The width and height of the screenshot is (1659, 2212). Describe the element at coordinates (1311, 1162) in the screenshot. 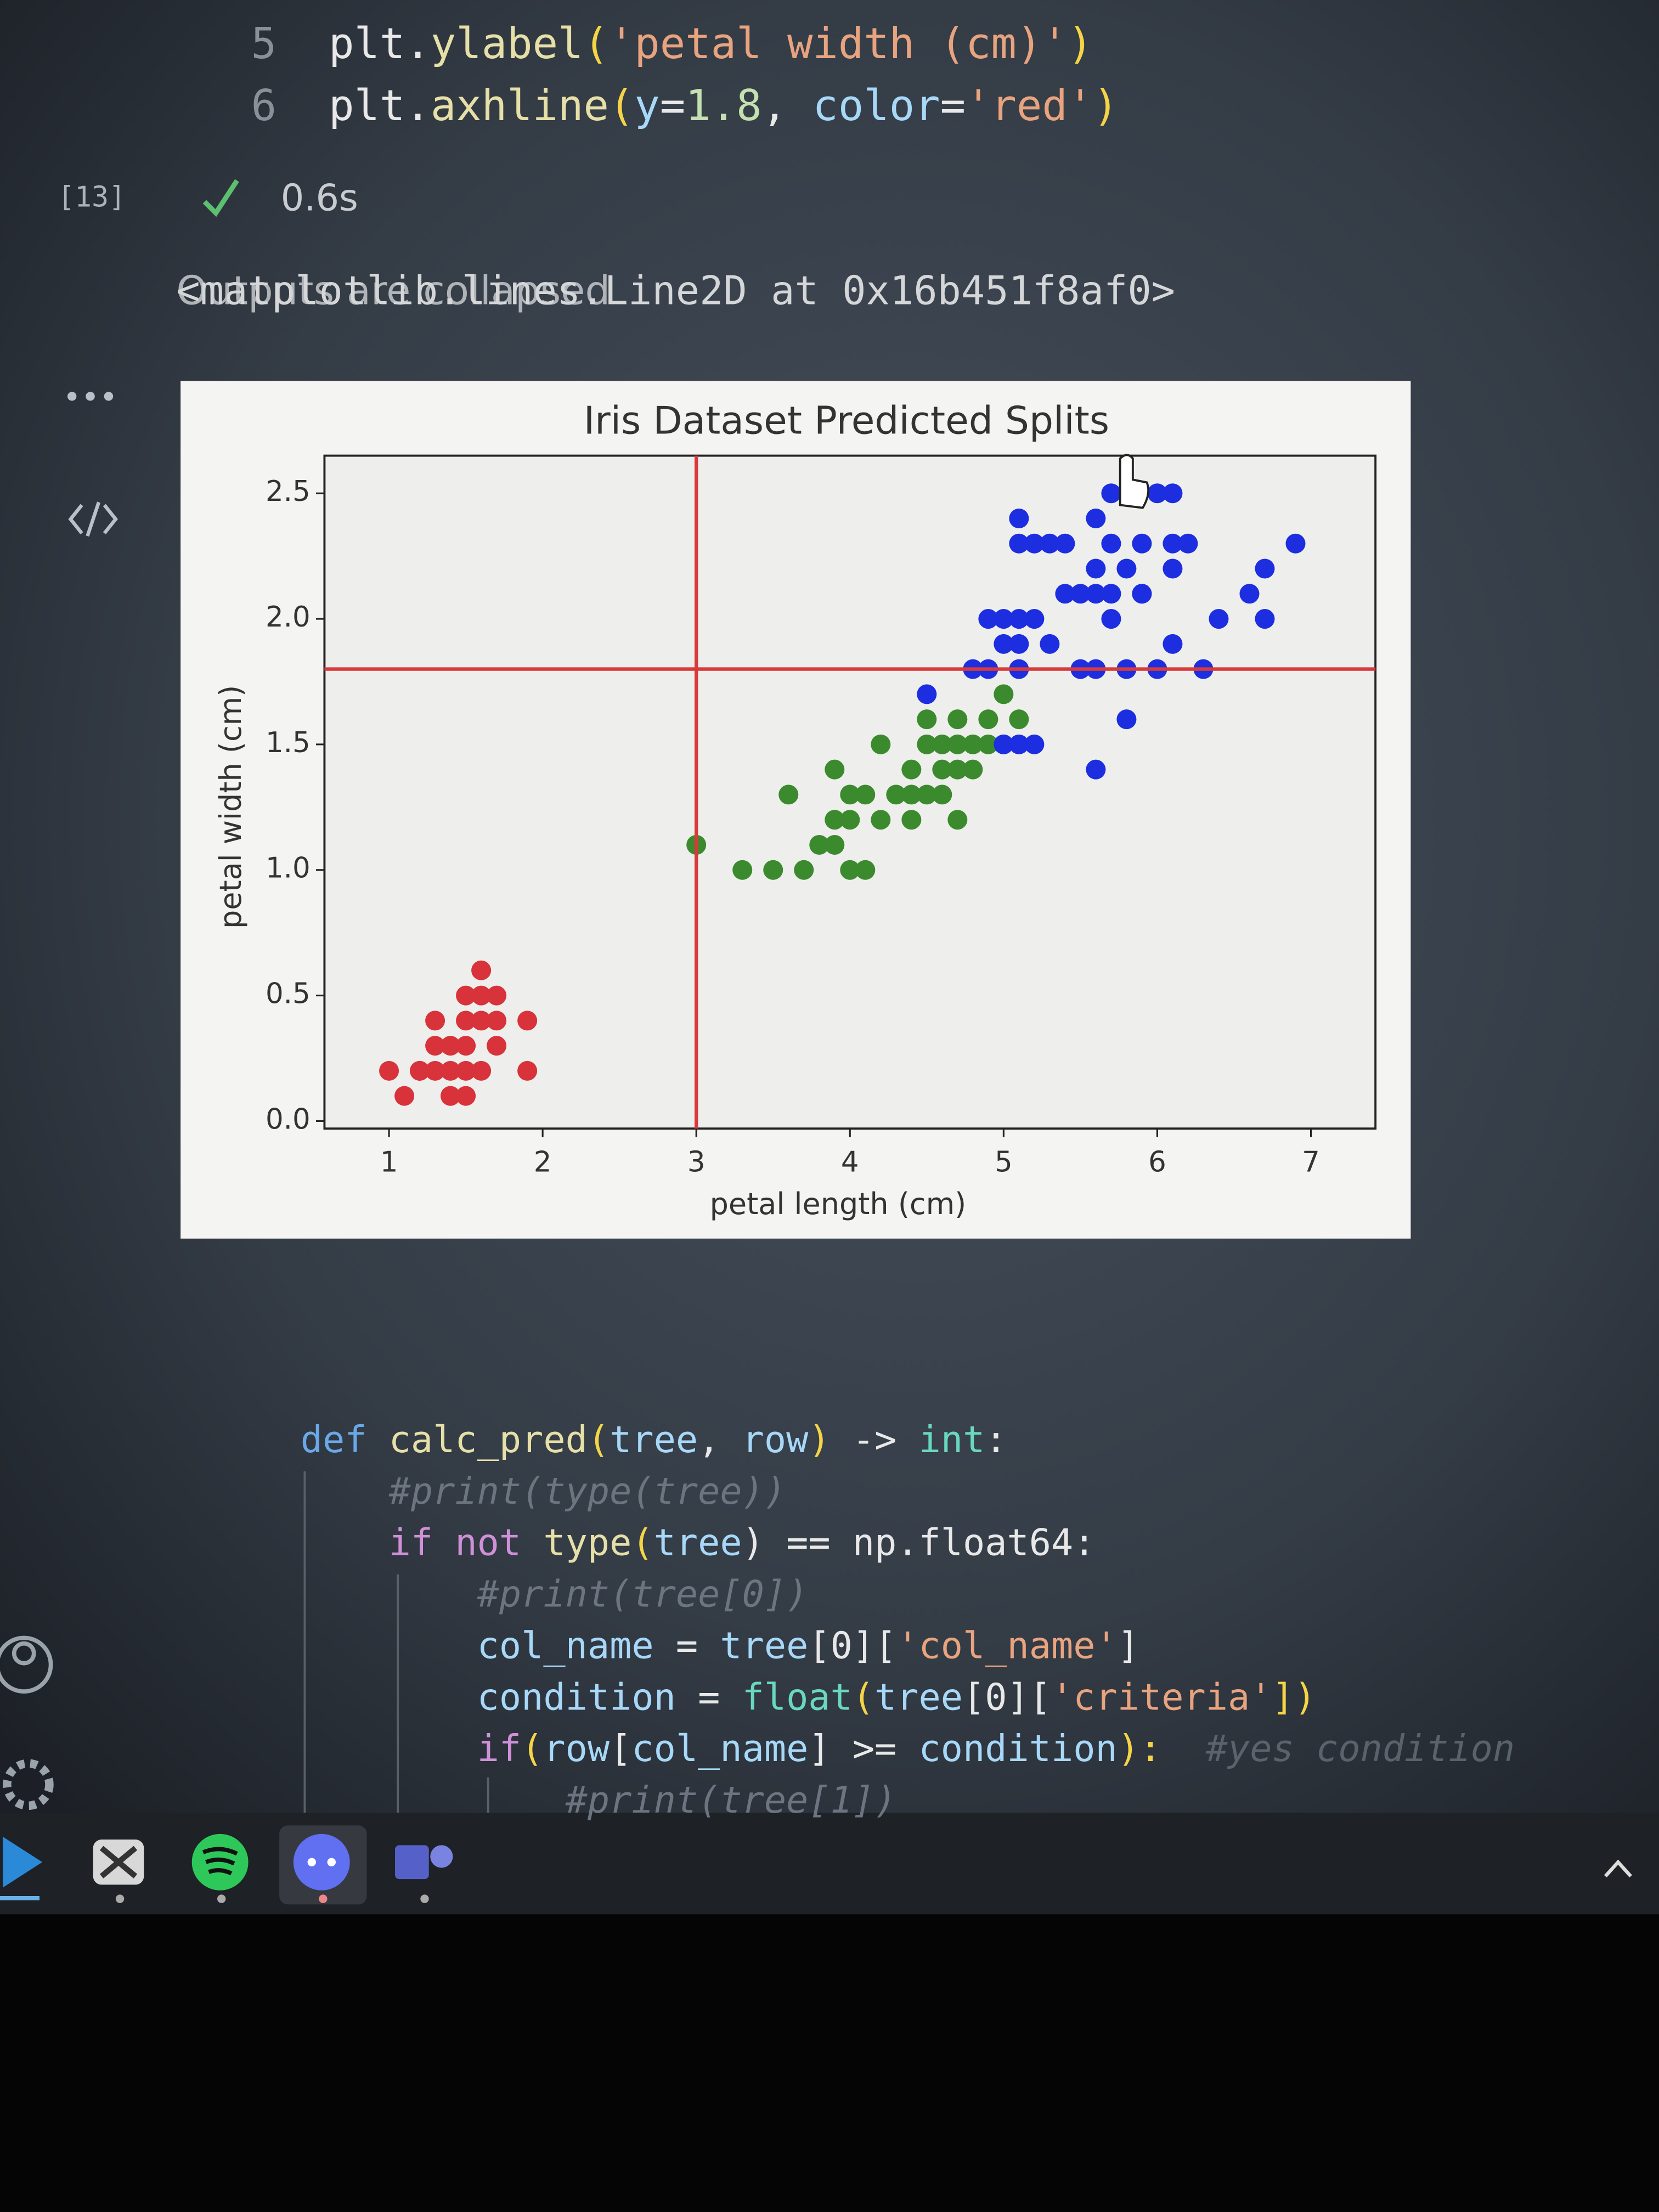

I see `x-tick-label: 7` at that location.